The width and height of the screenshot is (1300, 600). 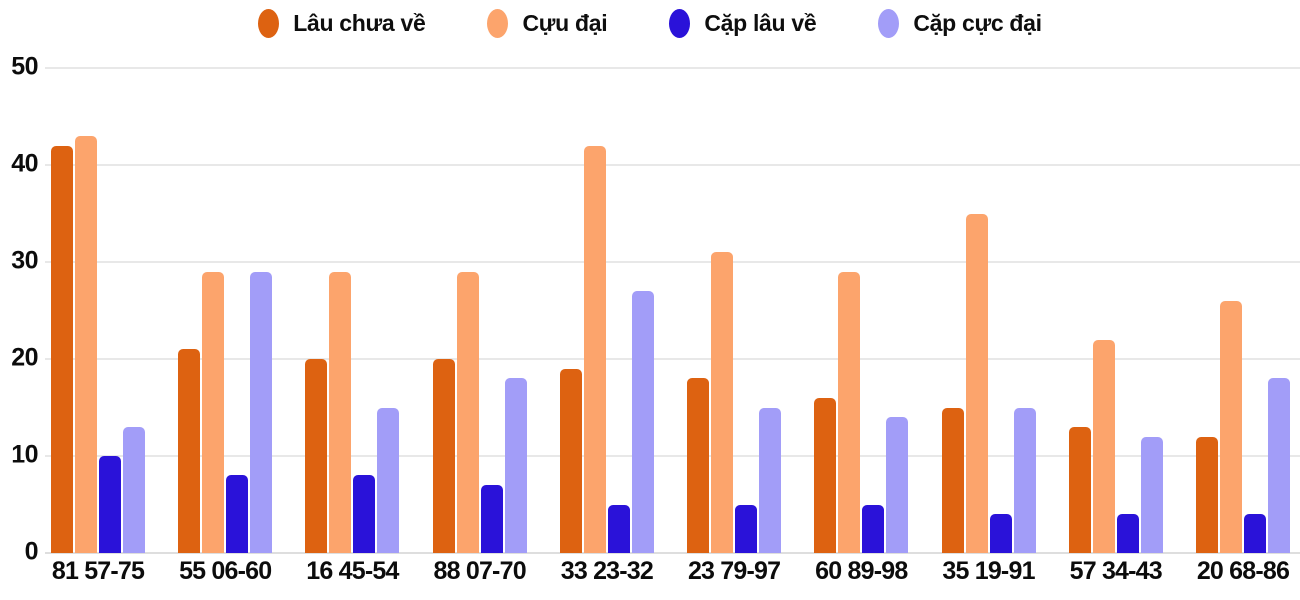 I want to click on legend-item: Lâu chưa về, so click(x=342, y=23).